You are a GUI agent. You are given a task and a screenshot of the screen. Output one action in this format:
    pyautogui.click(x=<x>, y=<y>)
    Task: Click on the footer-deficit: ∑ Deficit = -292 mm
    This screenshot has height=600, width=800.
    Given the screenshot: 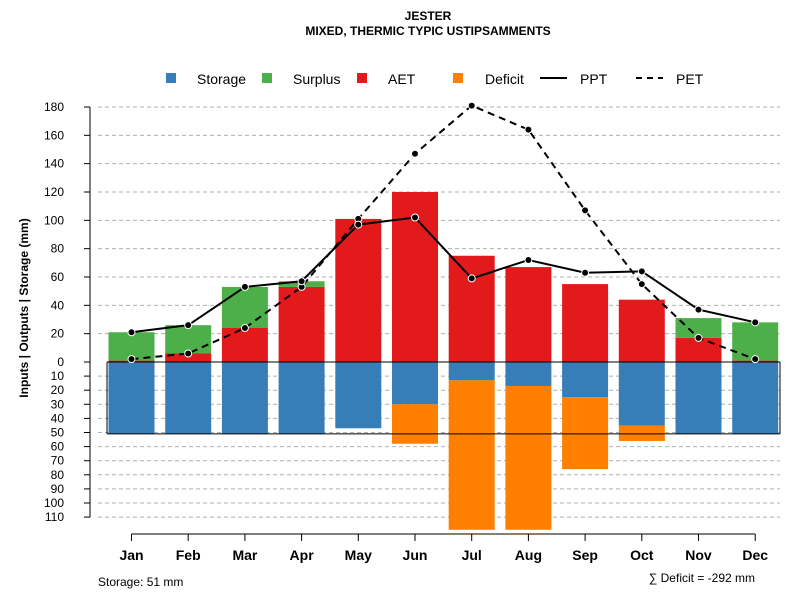 What is the action you would take?
    pyautogui.click(x=702, y=578)
    